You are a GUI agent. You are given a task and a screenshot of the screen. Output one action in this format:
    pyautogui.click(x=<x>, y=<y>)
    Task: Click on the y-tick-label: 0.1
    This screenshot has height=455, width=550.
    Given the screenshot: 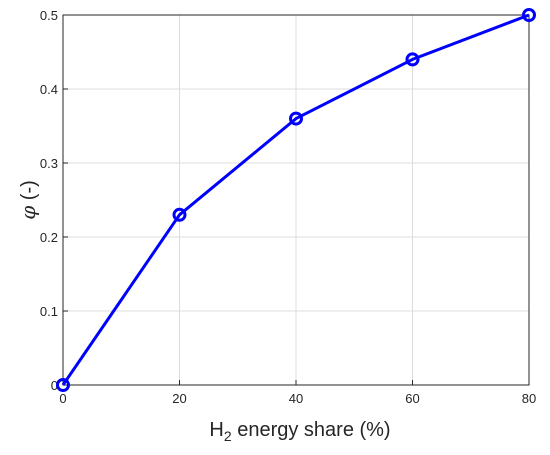 What is the action you would take?
    pyautogui.click(x=49, y=311)
    